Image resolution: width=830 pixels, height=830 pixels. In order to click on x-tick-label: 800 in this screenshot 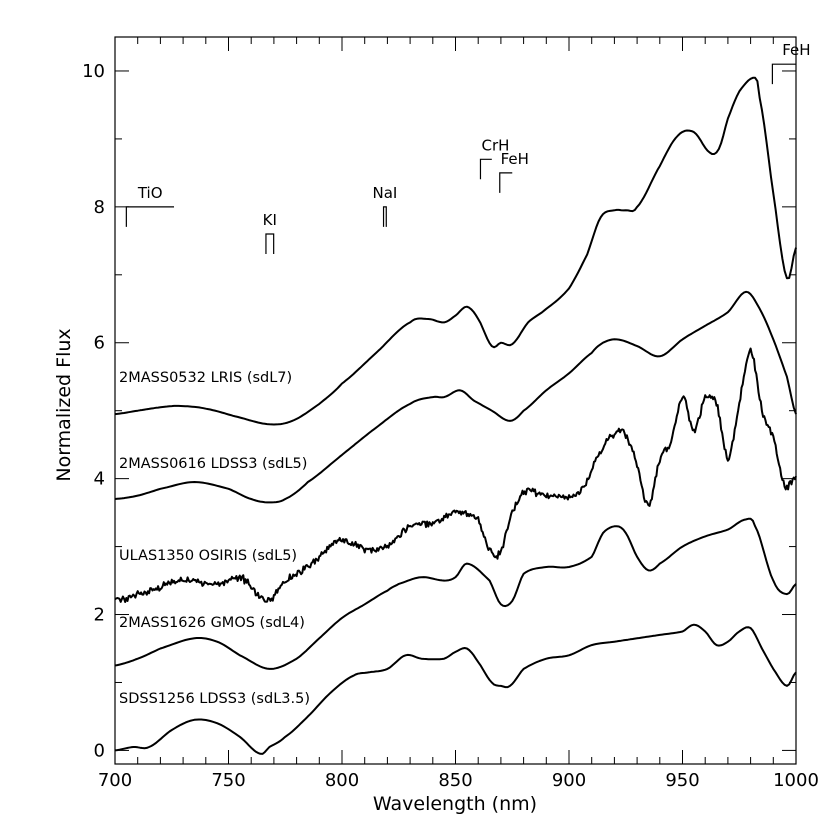, I will do `click(342, 780)`.